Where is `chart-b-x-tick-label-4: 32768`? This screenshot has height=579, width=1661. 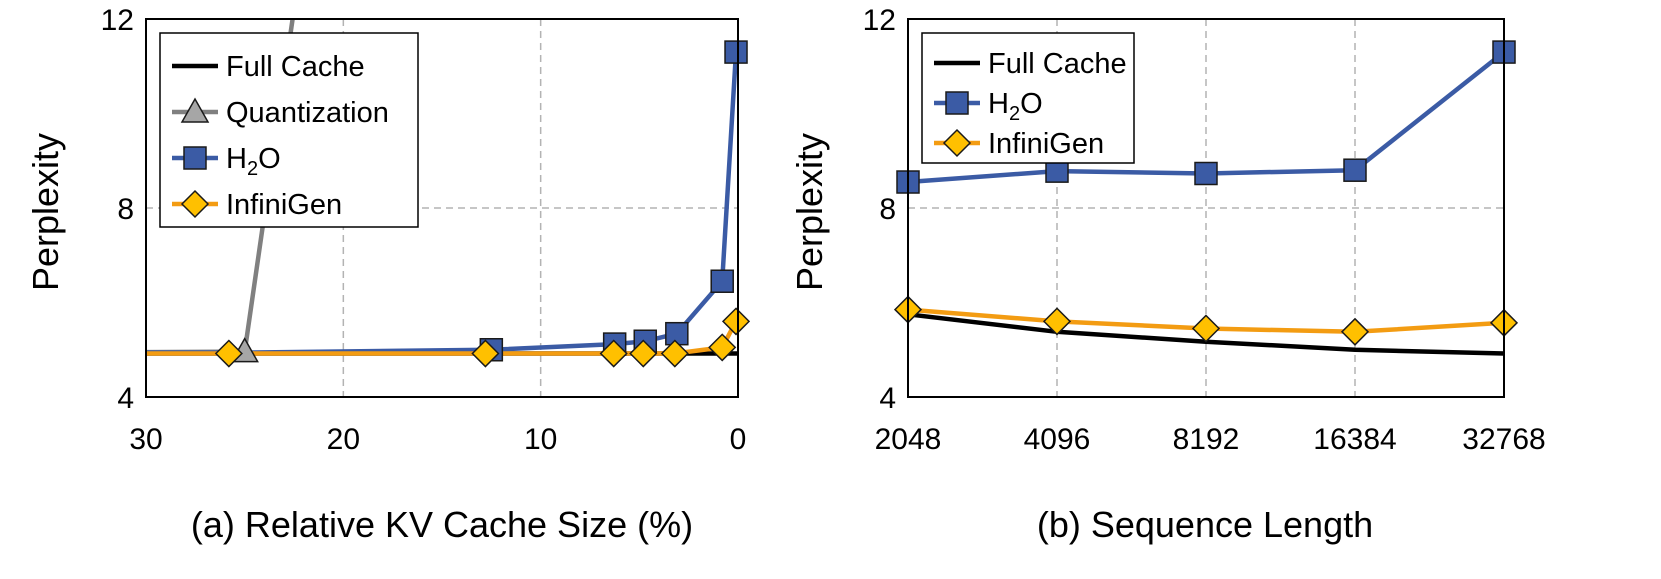
chart-b-x-tick-label-4: 32768 is located at coordinates (1503, 439).